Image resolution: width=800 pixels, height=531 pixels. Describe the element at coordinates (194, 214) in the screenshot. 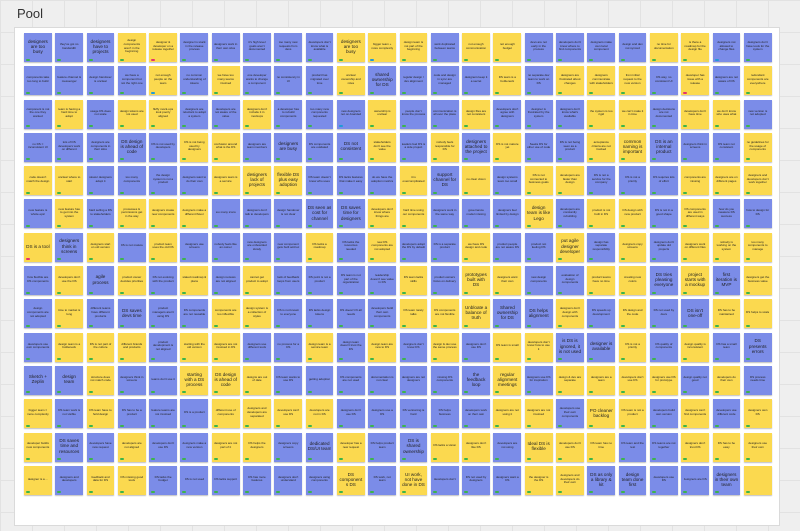

I see `yellow-sticky-note: designers make a different flavor` at that location.